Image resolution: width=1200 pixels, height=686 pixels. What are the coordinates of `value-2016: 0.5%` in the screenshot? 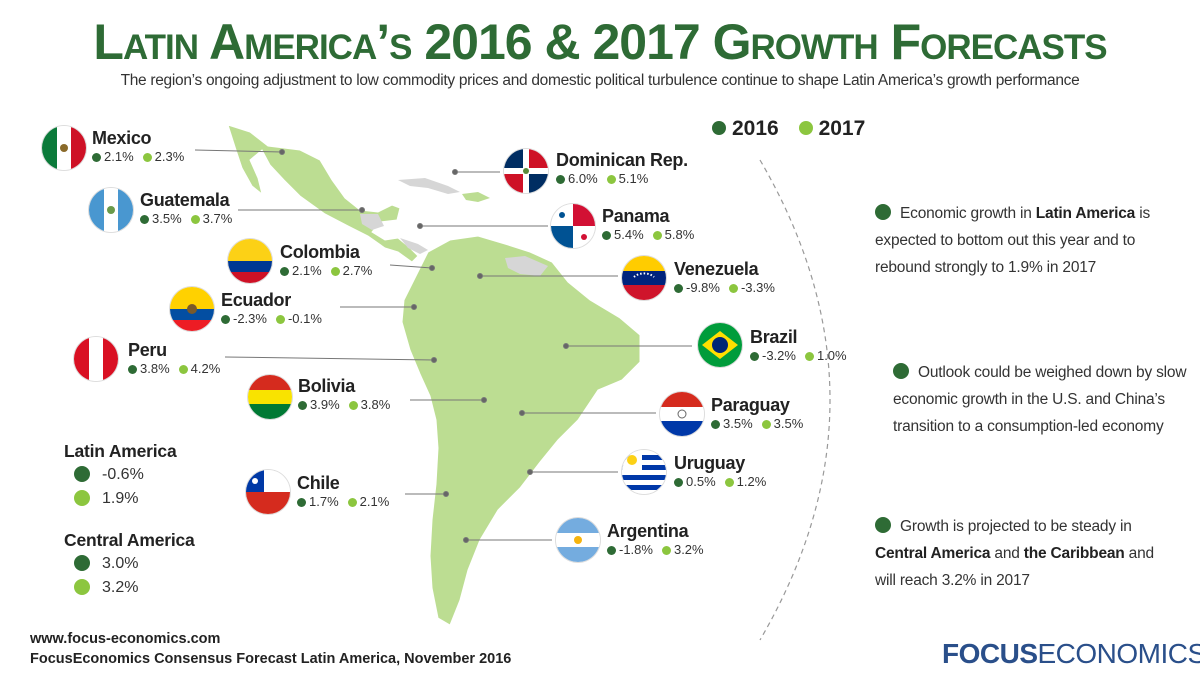 It's located at (701, 481).